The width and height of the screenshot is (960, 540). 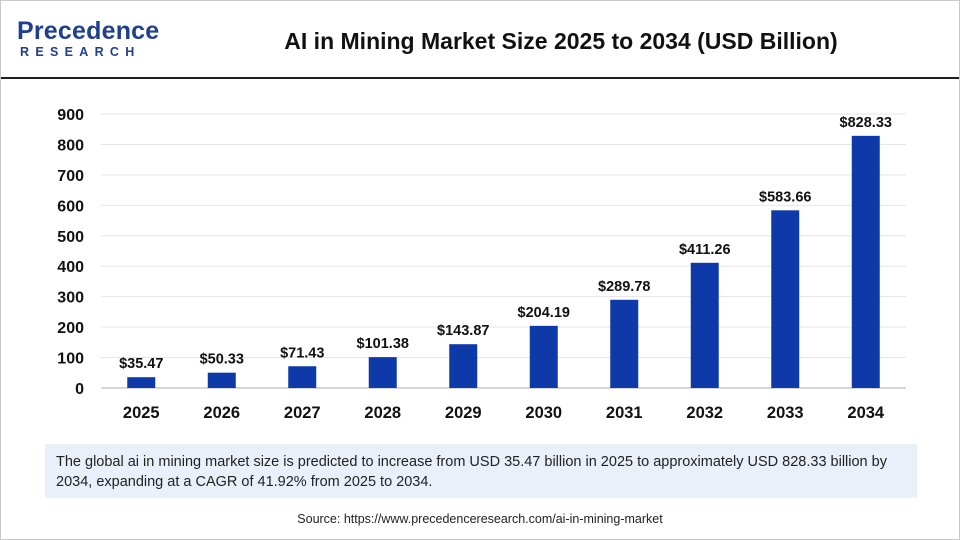 I want to click on y-tick-label: 300, so click(x=70, y=298).